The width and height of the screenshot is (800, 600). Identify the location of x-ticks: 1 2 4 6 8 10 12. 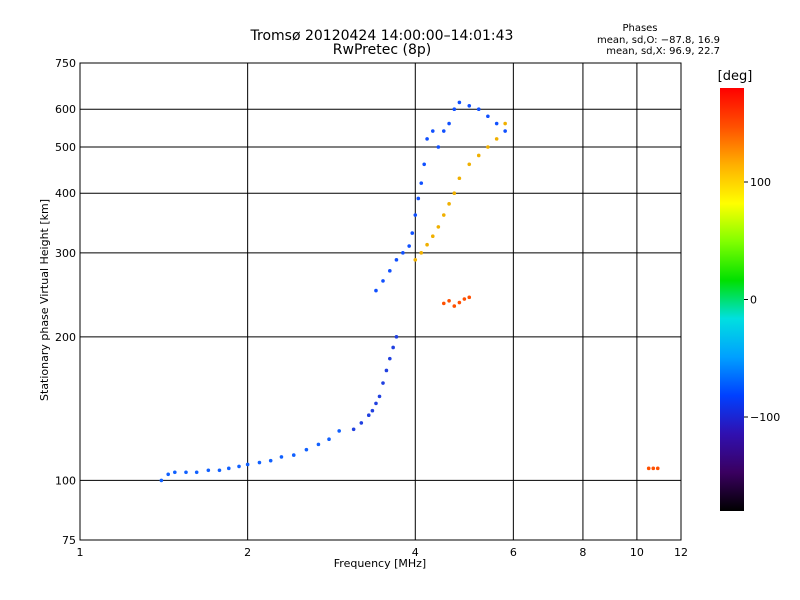
(383, 552).